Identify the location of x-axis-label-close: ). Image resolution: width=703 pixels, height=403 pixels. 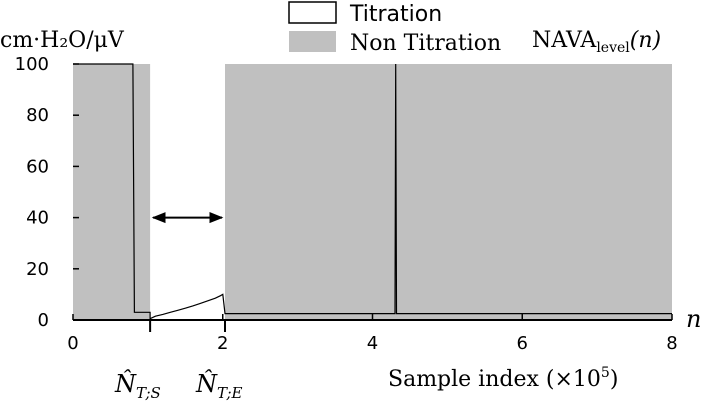
(614, 379).